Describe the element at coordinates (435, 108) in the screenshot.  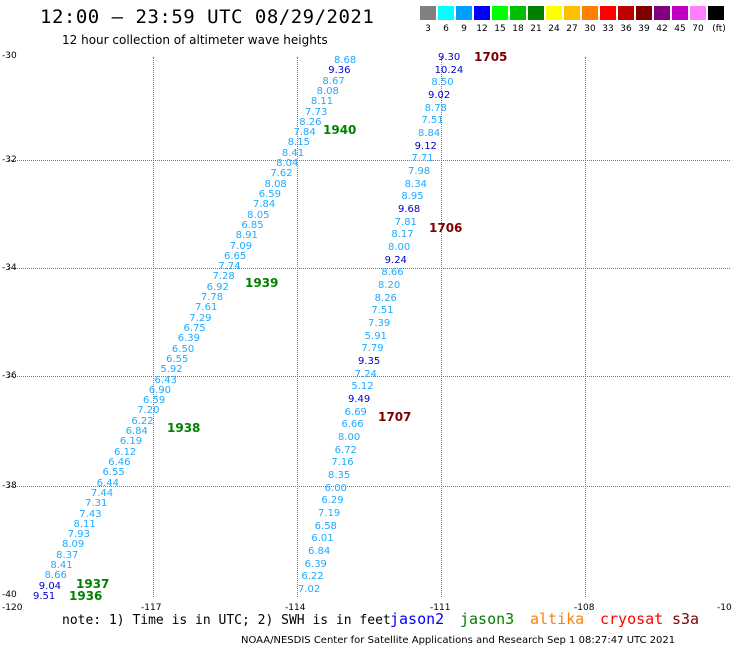
I see `wave-height-value: 8.78` at that location.